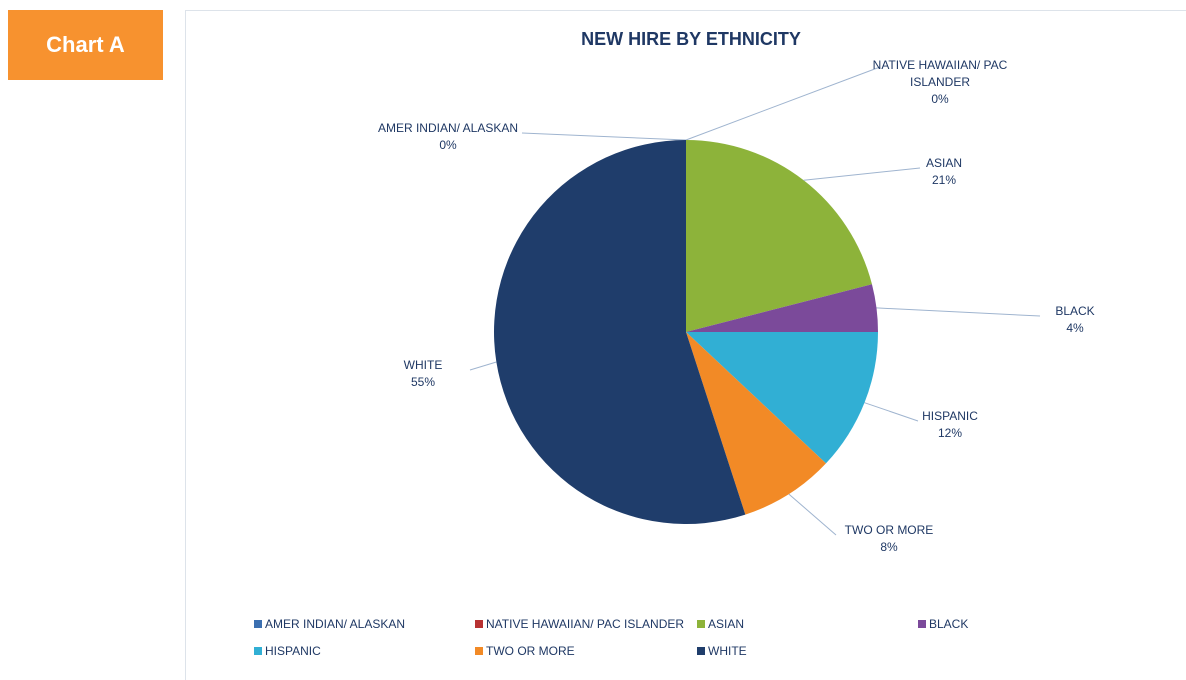 The width and height of the screenshot is (1186, 680). What do you see at coordinates (940, 73) in the screenshot?
I see `data-label-name: NATIVE HAWAIIAN/ PAC ISLANDER` at bounding box center [940, 73].